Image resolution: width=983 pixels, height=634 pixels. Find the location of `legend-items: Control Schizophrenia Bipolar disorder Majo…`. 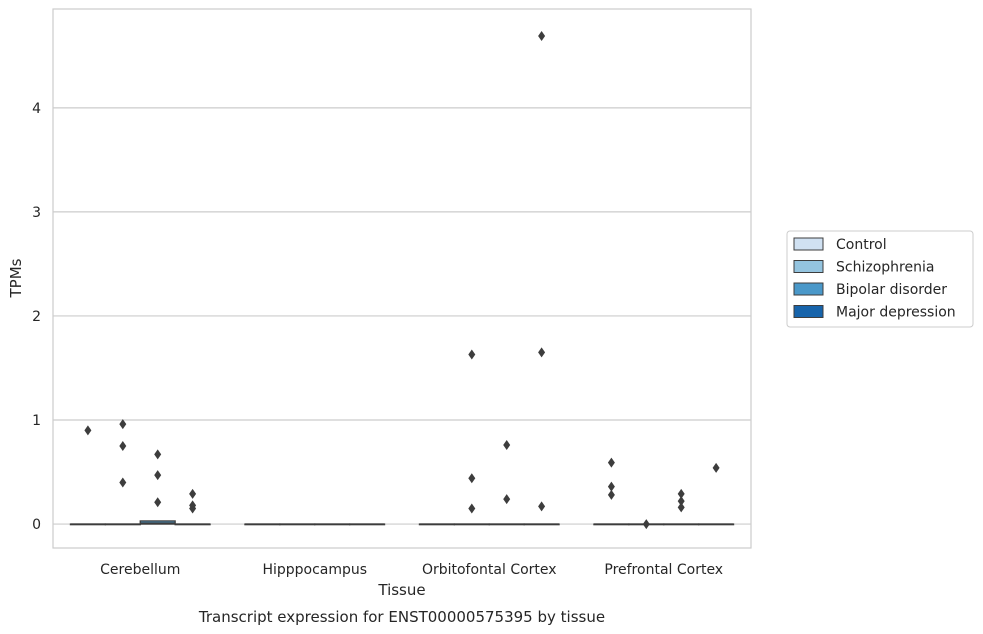

legend-items: Control Schizophrenia Bipolar disorder Majo… is located at coordinates (874, 279).